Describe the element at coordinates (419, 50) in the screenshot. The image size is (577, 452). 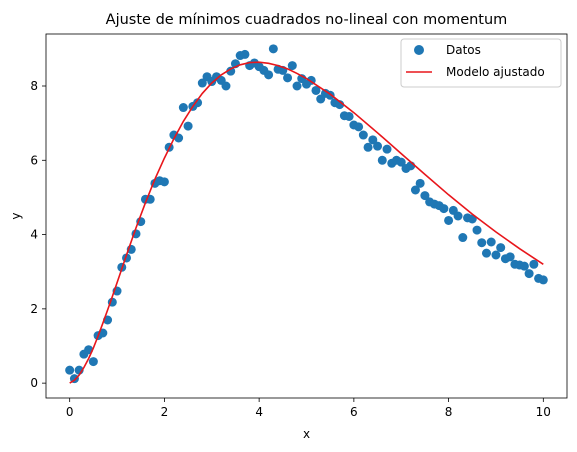
I see `legend-marker-datos` at that location.